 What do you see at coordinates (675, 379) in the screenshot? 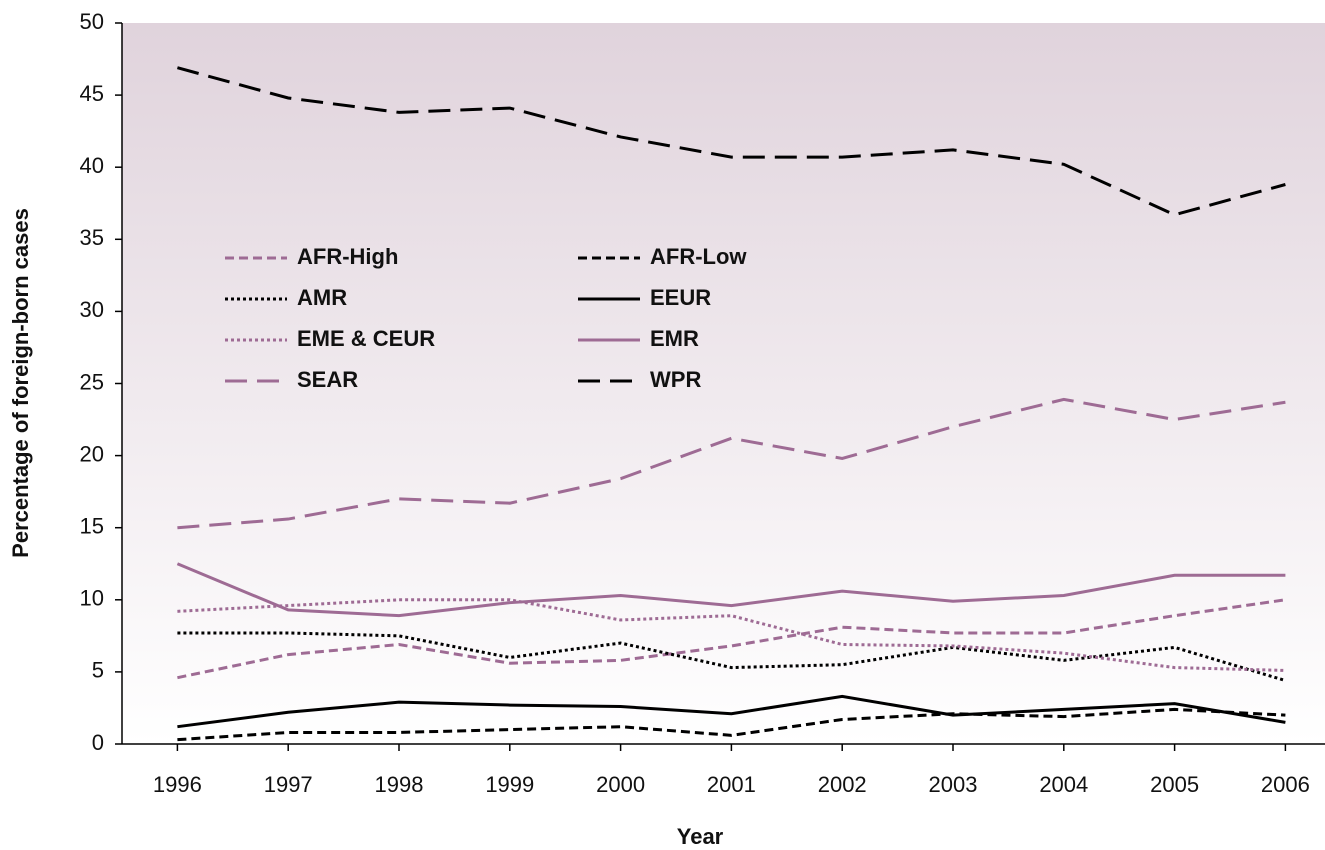
I see `legend-label: WPR` at bounding box center [675, 379].